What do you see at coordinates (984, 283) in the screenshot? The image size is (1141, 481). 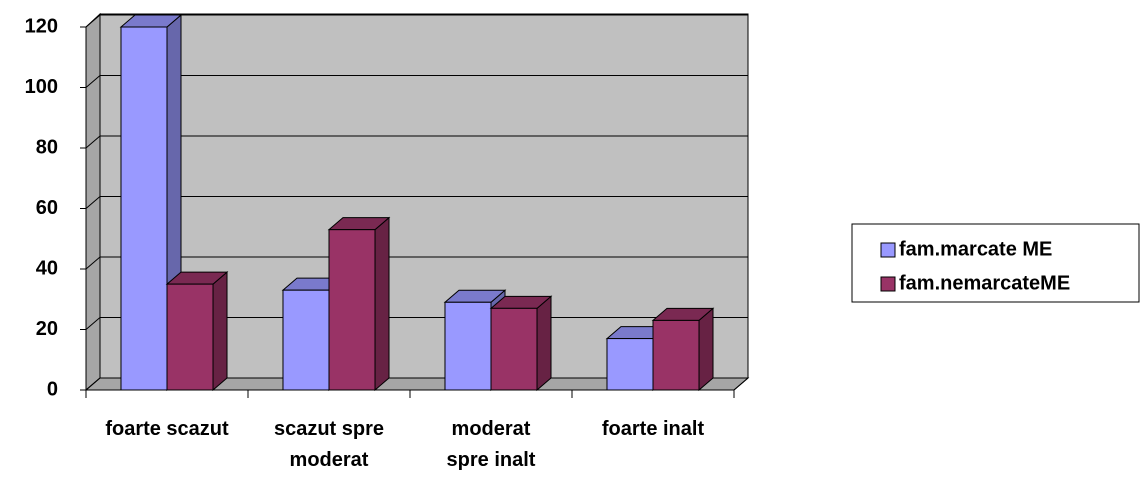 I see `legend-label: fam.nemarcateME` at bounding box center [984, 283].